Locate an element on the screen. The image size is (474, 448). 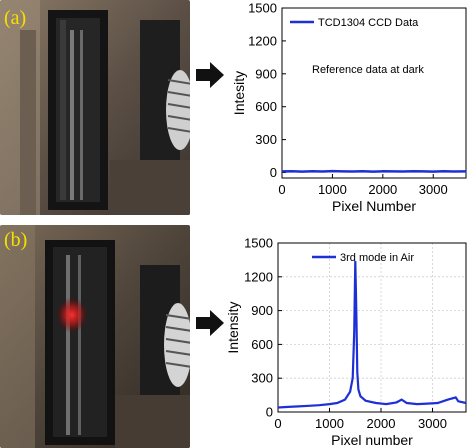
legend: 3rd mode in Air is located at coordinates (363, 258).